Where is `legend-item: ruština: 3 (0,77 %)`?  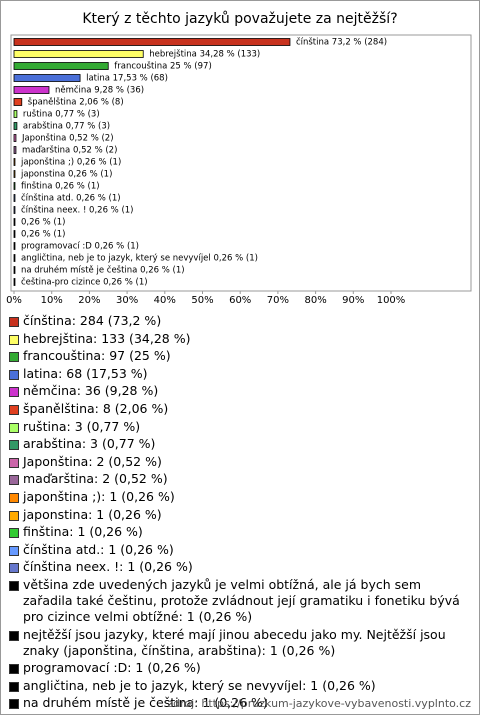 legend-item: ruština: 3 (0,77 %) is located at coordinates (240, 427).